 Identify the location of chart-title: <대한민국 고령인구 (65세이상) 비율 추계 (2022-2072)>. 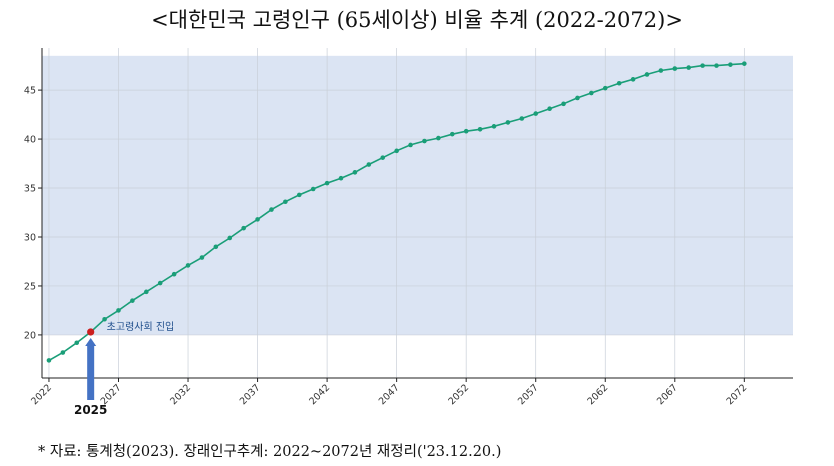
(417, 20).